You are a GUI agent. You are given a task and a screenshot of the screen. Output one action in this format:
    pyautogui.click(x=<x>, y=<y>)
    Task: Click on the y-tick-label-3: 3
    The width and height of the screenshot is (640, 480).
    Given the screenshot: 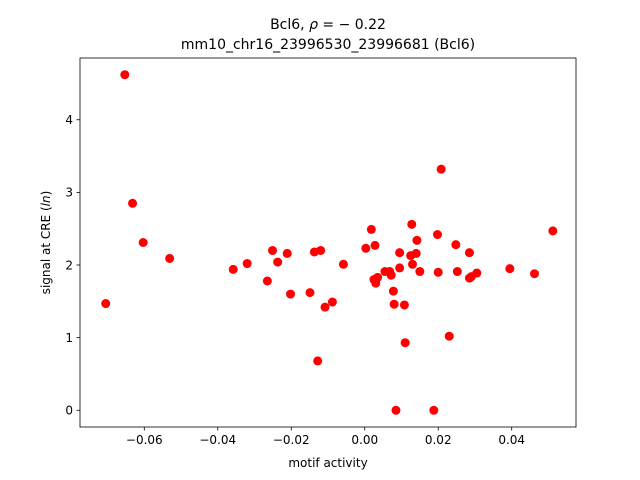 What is the action you would take?
    pyautogui.click(x=69, y=193)
    